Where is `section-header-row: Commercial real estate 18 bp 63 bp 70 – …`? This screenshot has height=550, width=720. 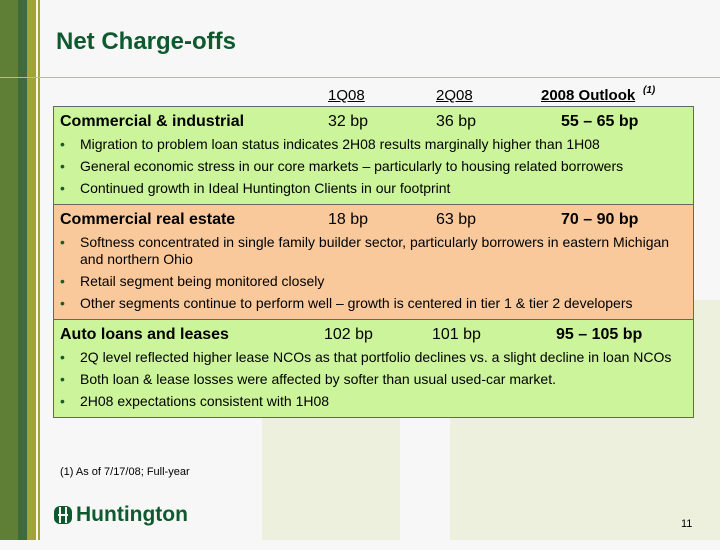 section-header-row: Commercial real estate 18 bp 63 bp 70 – … is located at coordinates (373, 220).